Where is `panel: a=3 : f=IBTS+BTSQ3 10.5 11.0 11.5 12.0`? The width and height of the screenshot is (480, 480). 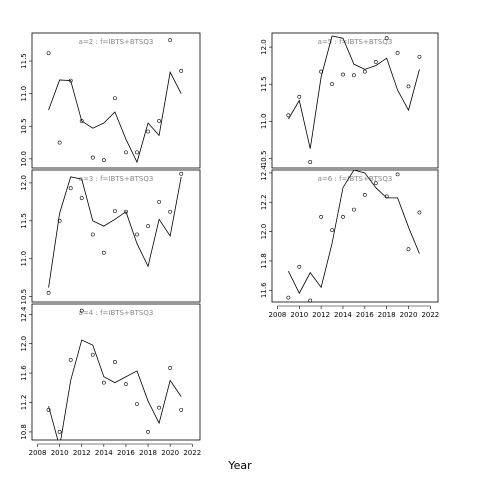
panel: a=3 : f=IBTS+BTSQ3 10.5 11.0 11.5 12.0 is located at coordinates (110, 237).